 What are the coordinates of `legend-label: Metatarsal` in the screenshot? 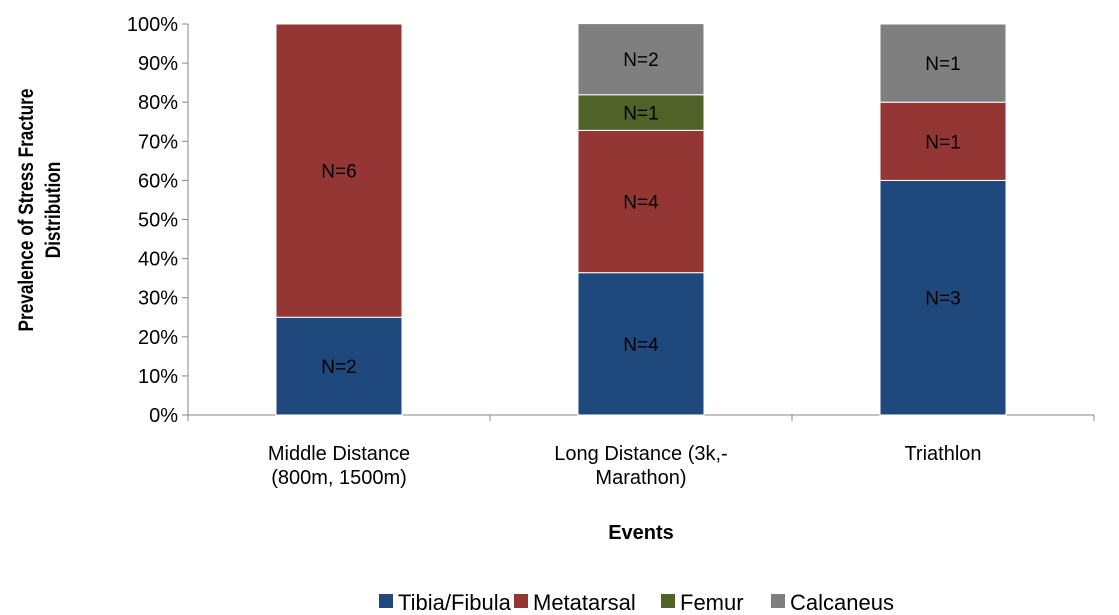 It's located at (584, 602).